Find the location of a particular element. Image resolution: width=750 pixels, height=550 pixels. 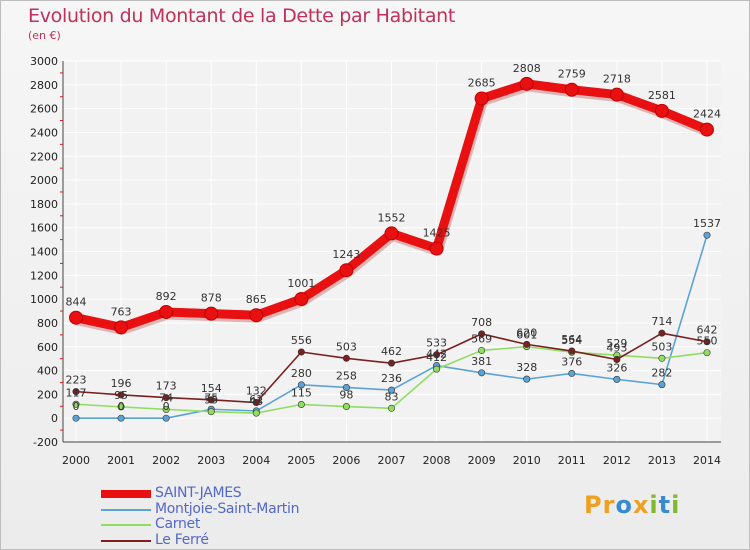

y-tick-label: -200 is located at coordinates (45, 442).